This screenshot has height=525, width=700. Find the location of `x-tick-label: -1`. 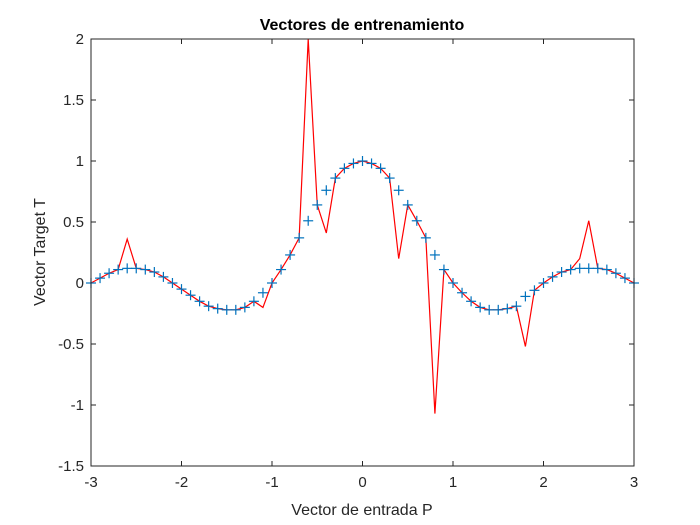

x-tick-label: -1 is located at coordinates (271, 482).